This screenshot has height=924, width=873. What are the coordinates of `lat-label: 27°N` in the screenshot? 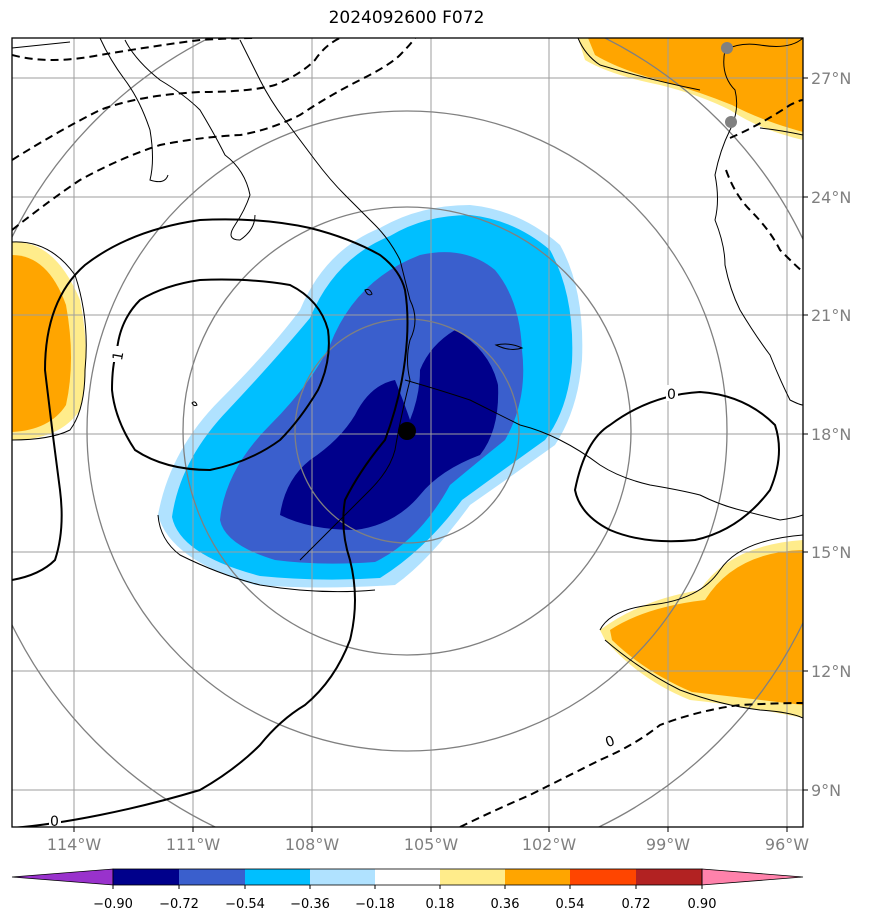 It's located at (831, 78).